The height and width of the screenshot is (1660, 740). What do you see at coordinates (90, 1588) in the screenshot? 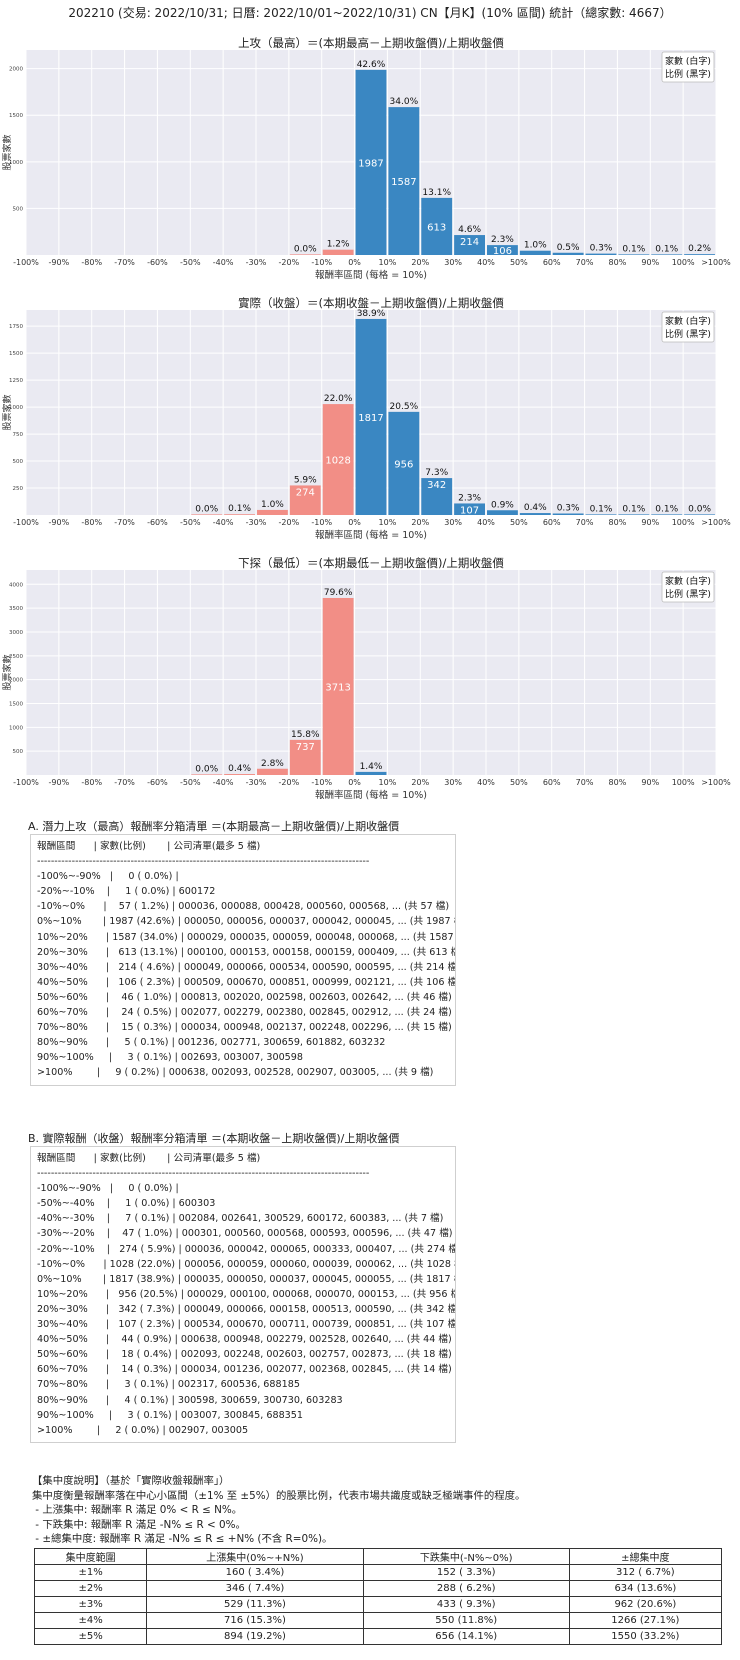
I see `table-cell: ±2%` at bounding box center [90, 1588].